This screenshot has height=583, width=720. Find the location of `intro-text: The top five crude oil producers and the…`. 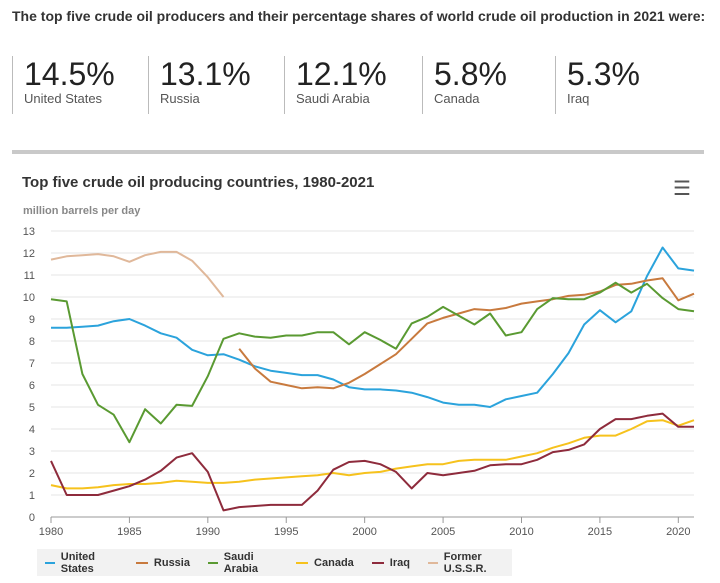

intro-text: The top five crude oil producers and the… is located at coordinates (359, 16).